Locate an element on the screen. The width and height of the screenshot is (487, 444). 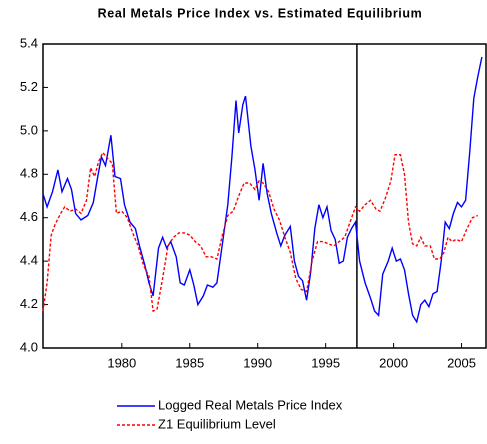
x-tick-label: 2005 is located at coordinates (461, 362).